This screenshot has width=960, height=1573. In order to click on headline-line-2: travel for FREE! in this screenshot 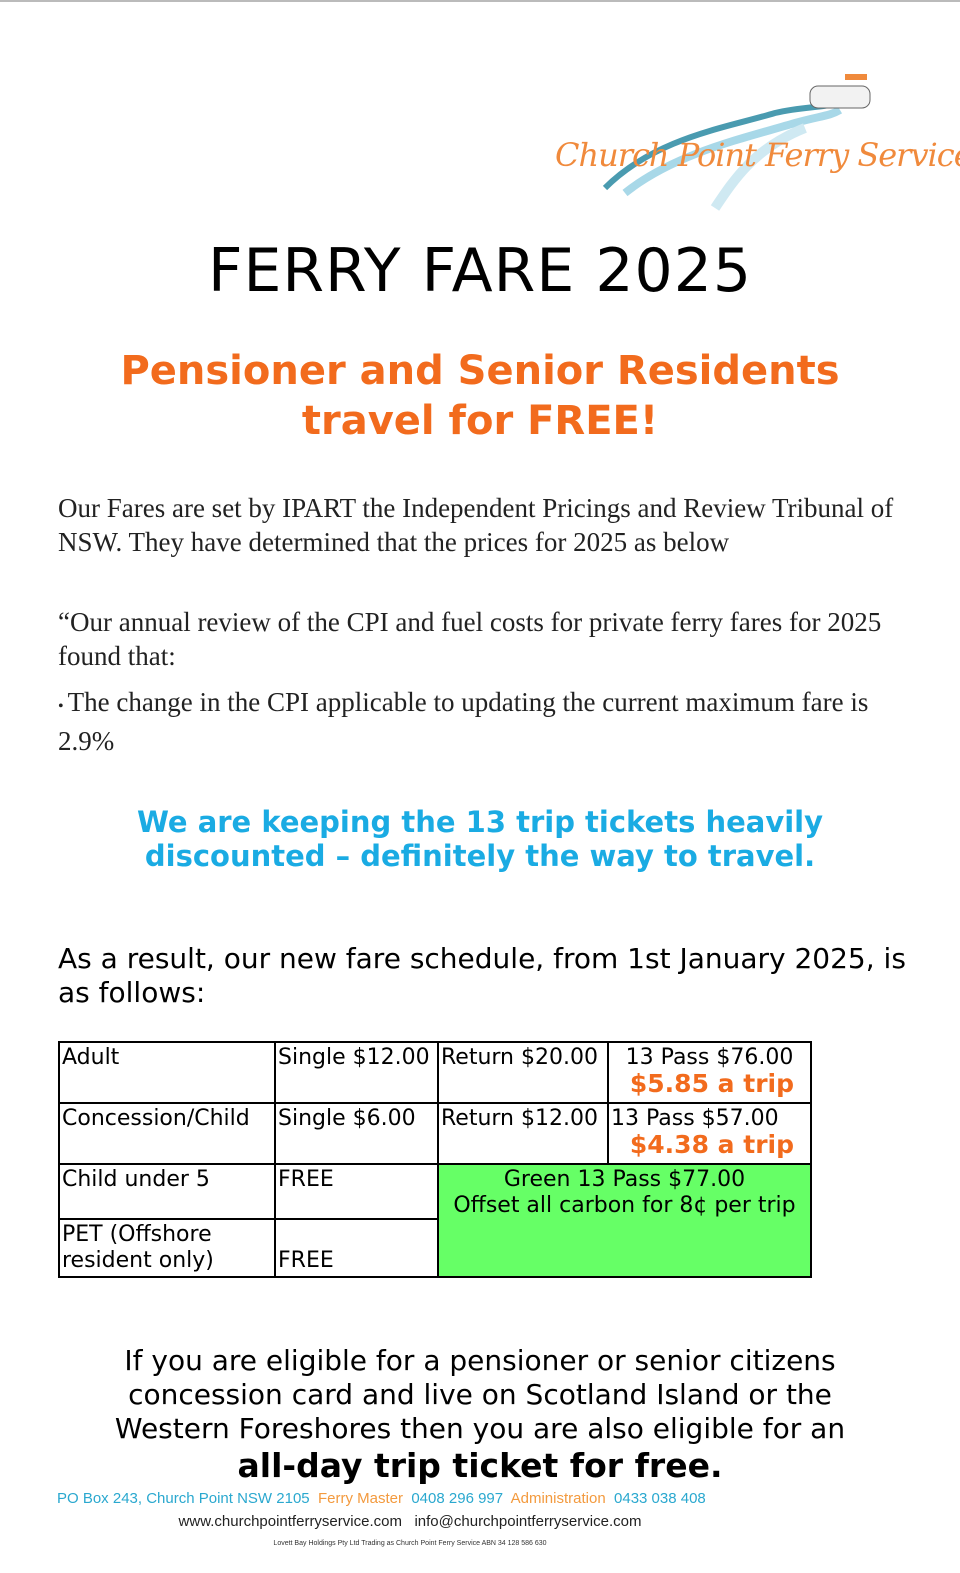, I will do `click(480, 421)`.